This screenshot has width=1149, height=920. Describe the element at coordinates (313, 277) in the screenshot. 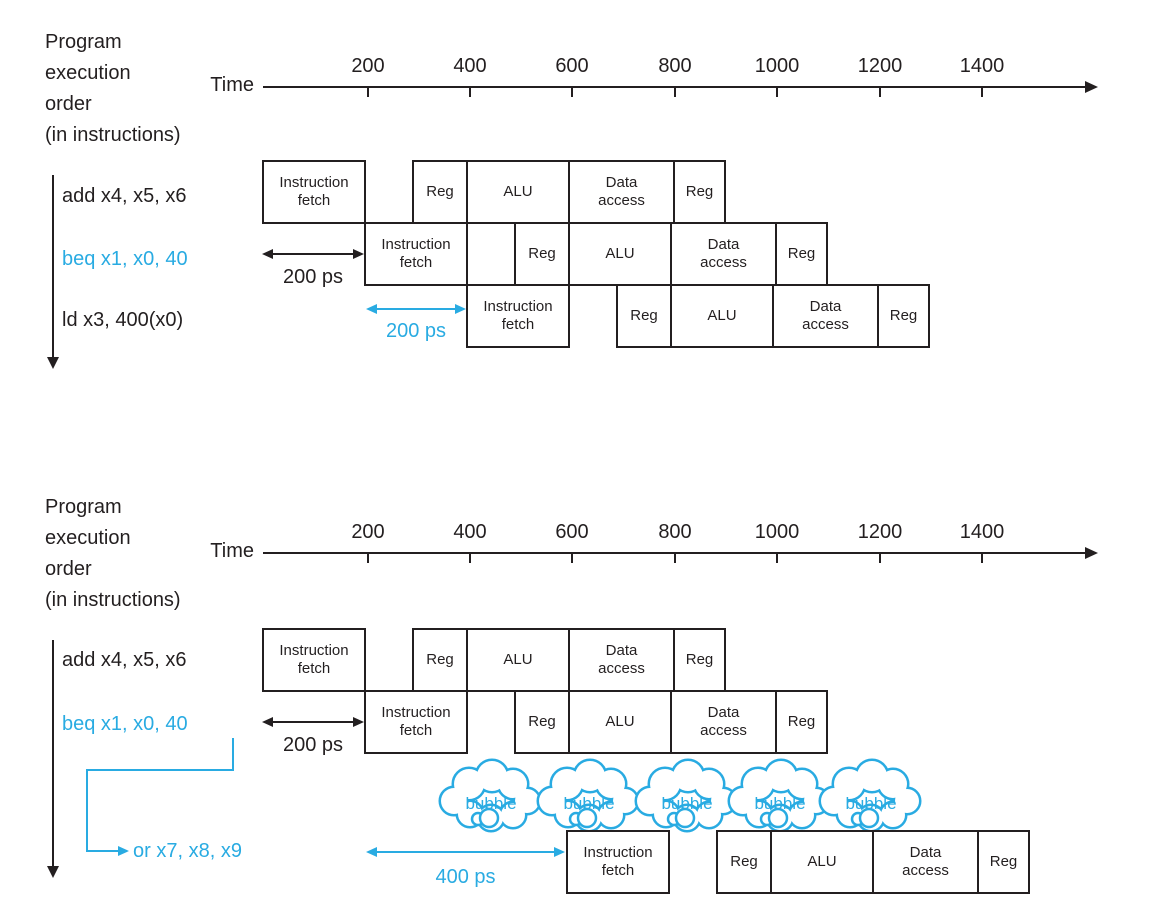

I see `duration-label-200ps: 200 ps` at that location.